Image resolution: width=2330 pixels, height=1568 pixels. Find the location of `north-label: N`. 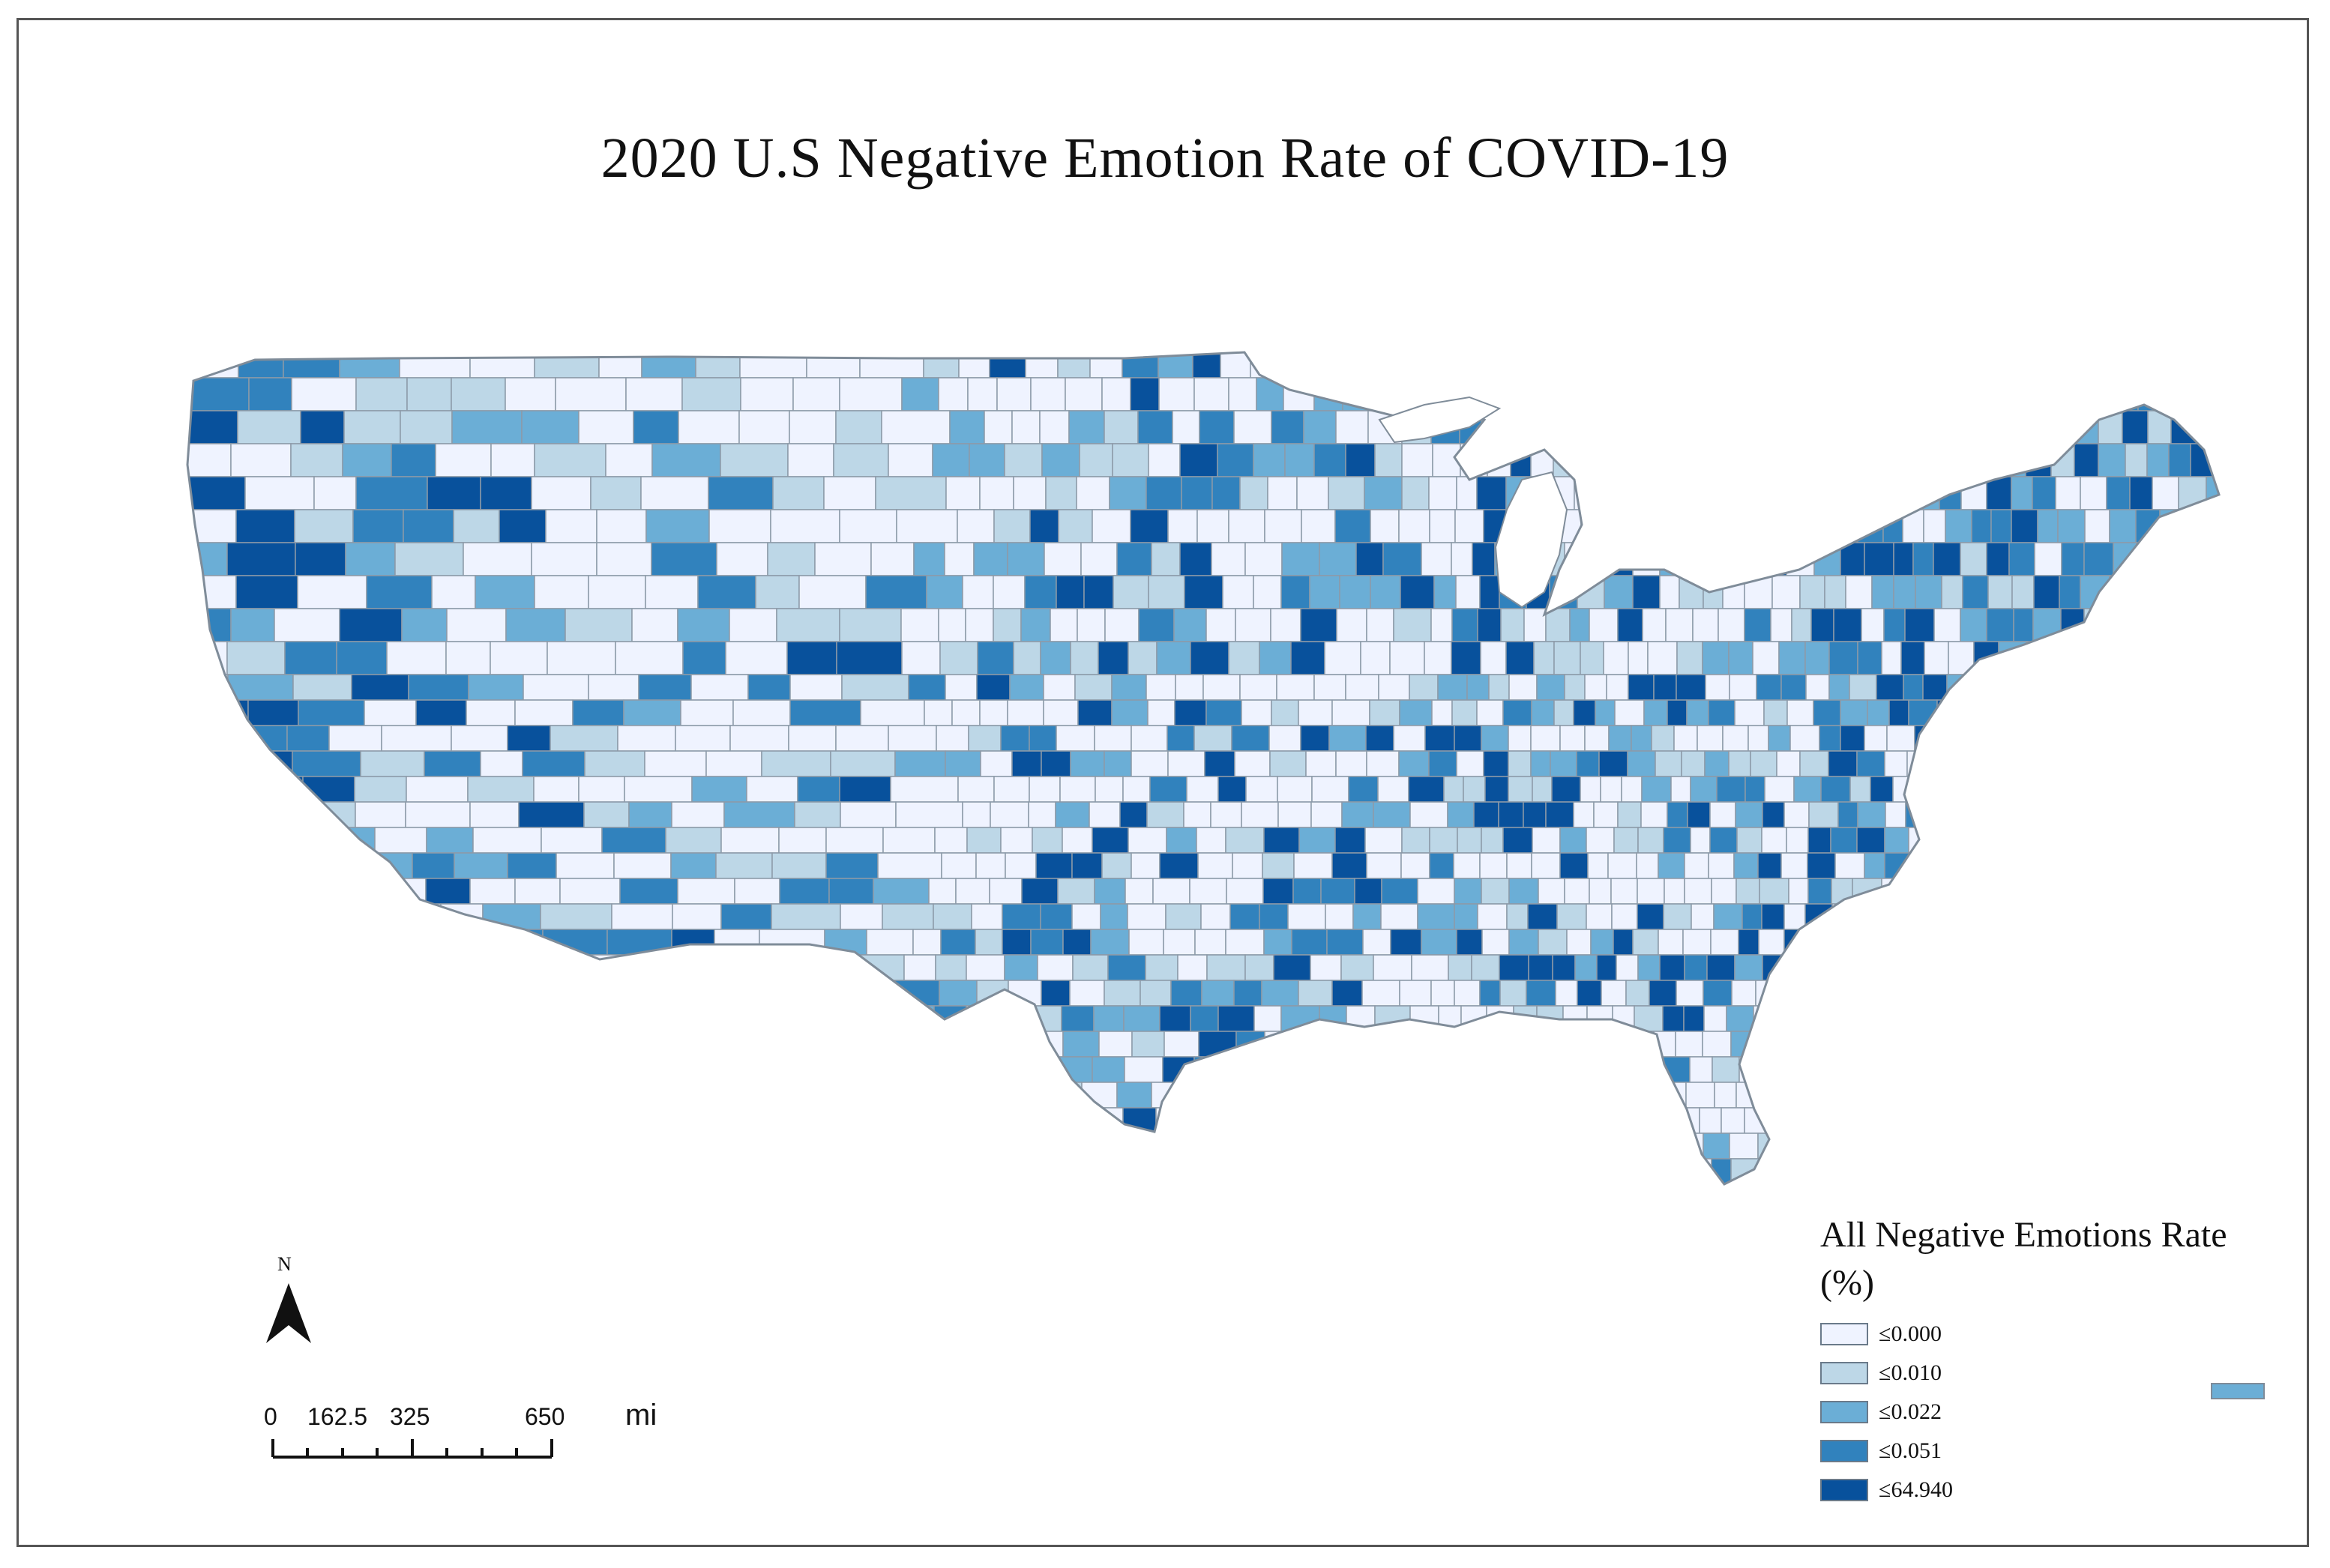

north-label: N is located at coordinates (284, 1264).